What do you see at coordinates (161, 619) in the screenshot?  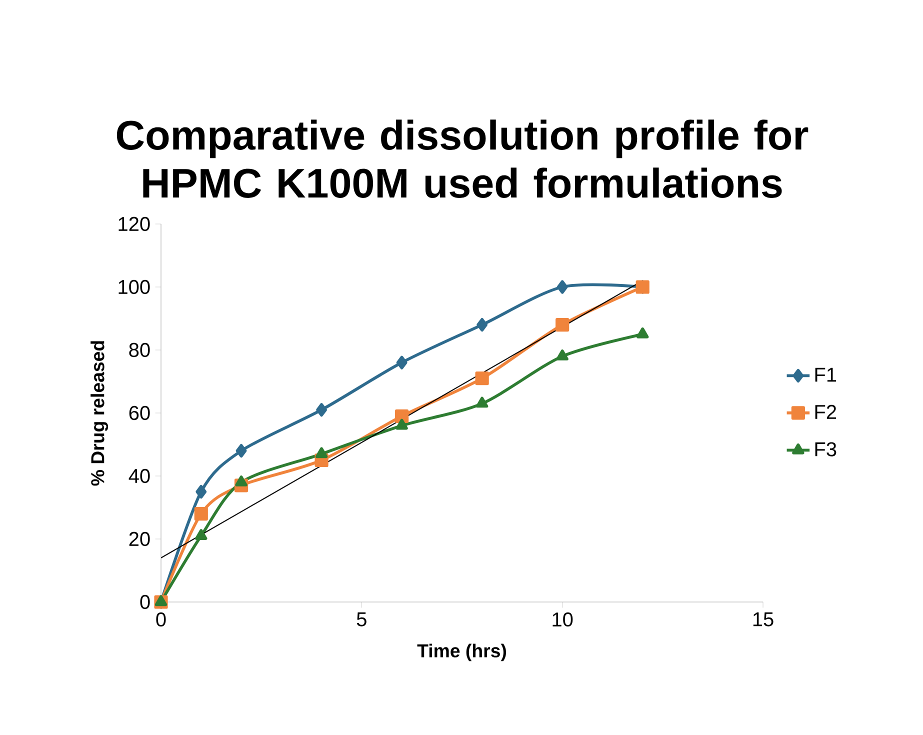 I see `x-tick-label: 0` at bounding box center [161, 619].